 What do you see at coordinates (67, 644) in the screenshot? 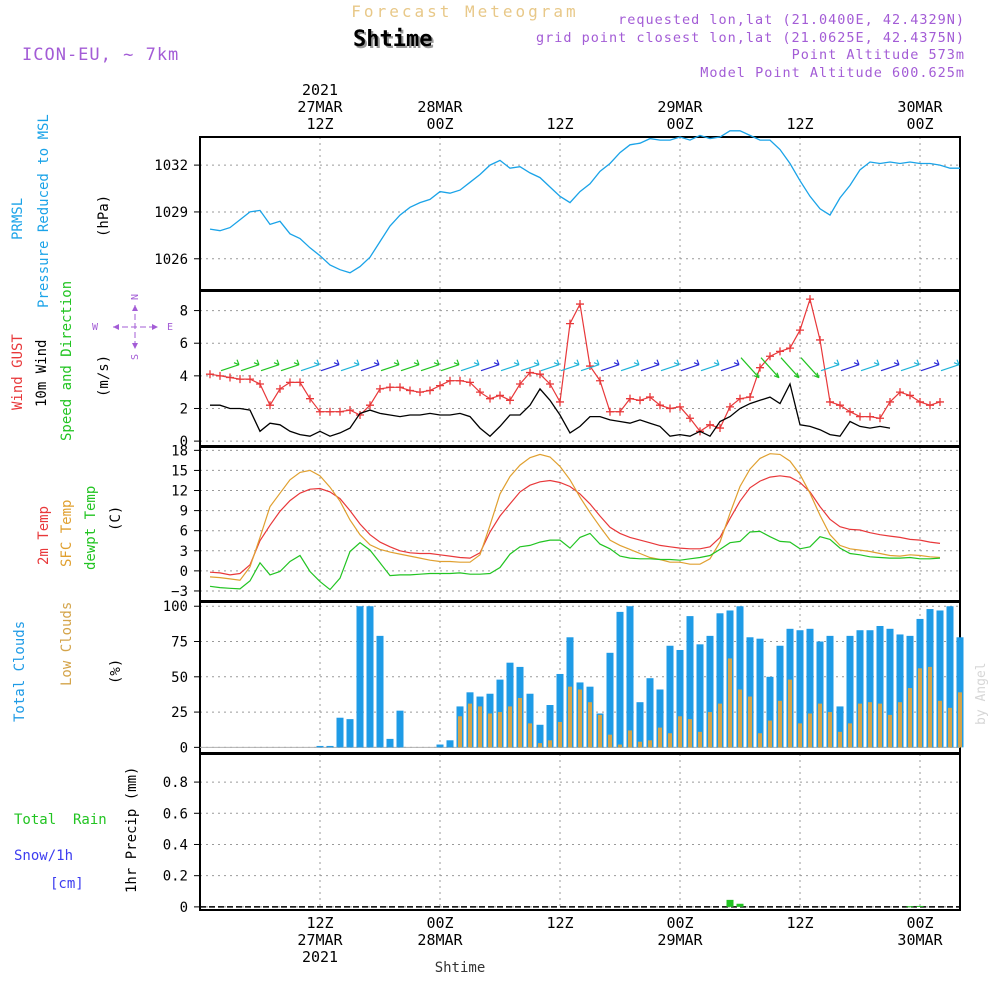
I see `low-clouds-label: Low Clouds` at bounding box center [67, 644].